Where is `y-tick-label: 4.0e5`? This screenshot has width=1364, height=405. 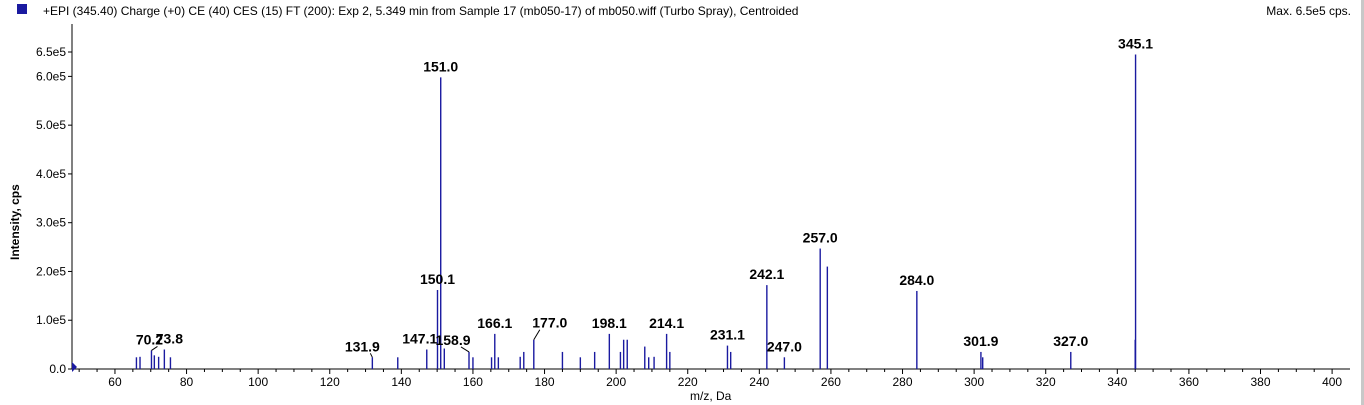
y-tick-label: 4.0e5 is located at coordinates (51, 174).